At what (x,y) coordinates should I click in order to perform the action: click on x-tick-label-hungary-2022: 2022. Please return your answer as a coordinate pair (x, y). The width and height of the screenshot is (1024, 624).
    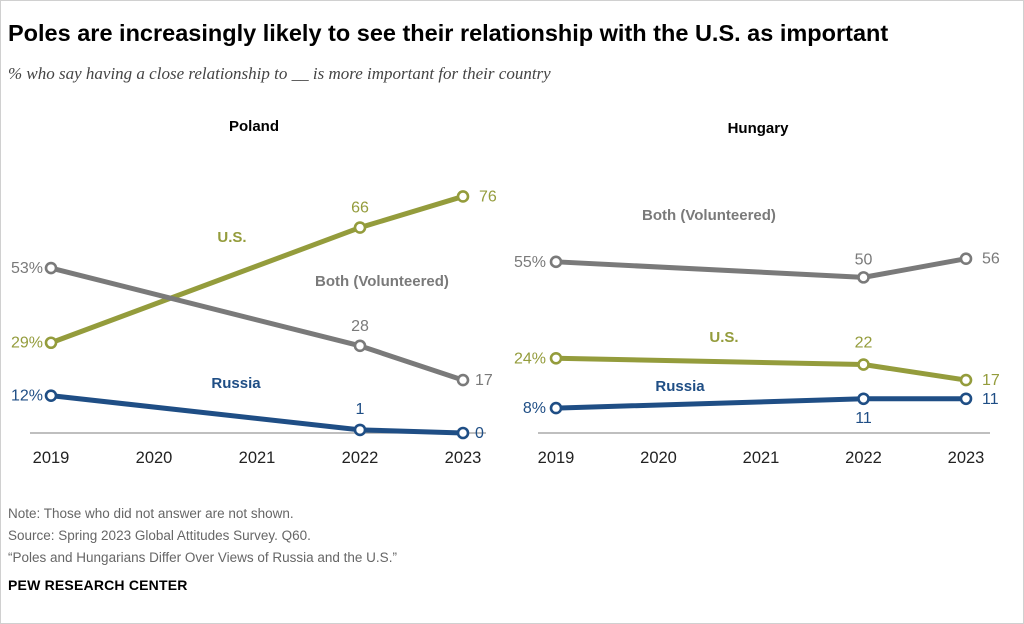
    Looking at the image, I should click on (863, 458).